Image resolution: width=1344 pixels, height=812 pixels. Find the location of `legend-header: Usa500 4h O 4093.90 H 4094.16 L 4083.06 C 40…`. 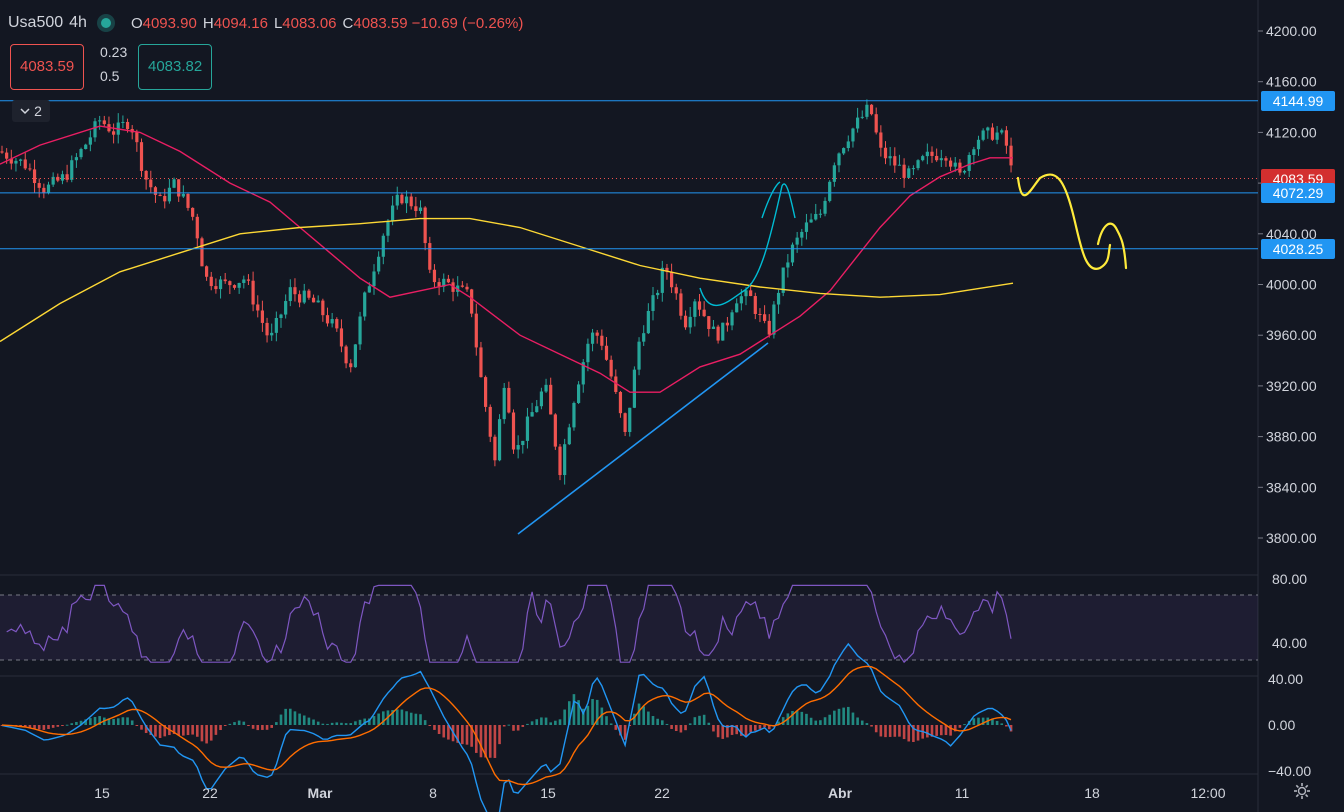

legend-header: Usa500 4h O 4093.90 H 4094.16 L 4083.06 C 40… is located at coordinates (267, 23).